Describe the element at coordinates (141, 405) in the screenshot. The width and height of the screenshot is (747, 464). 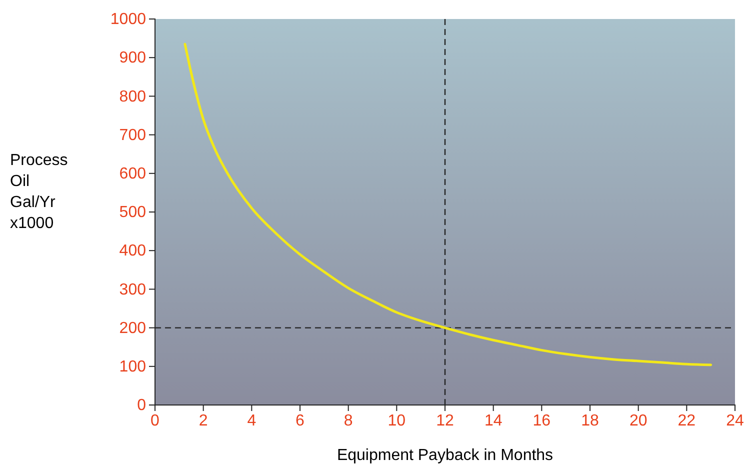
I see `y-tick-label: 0` at that location.